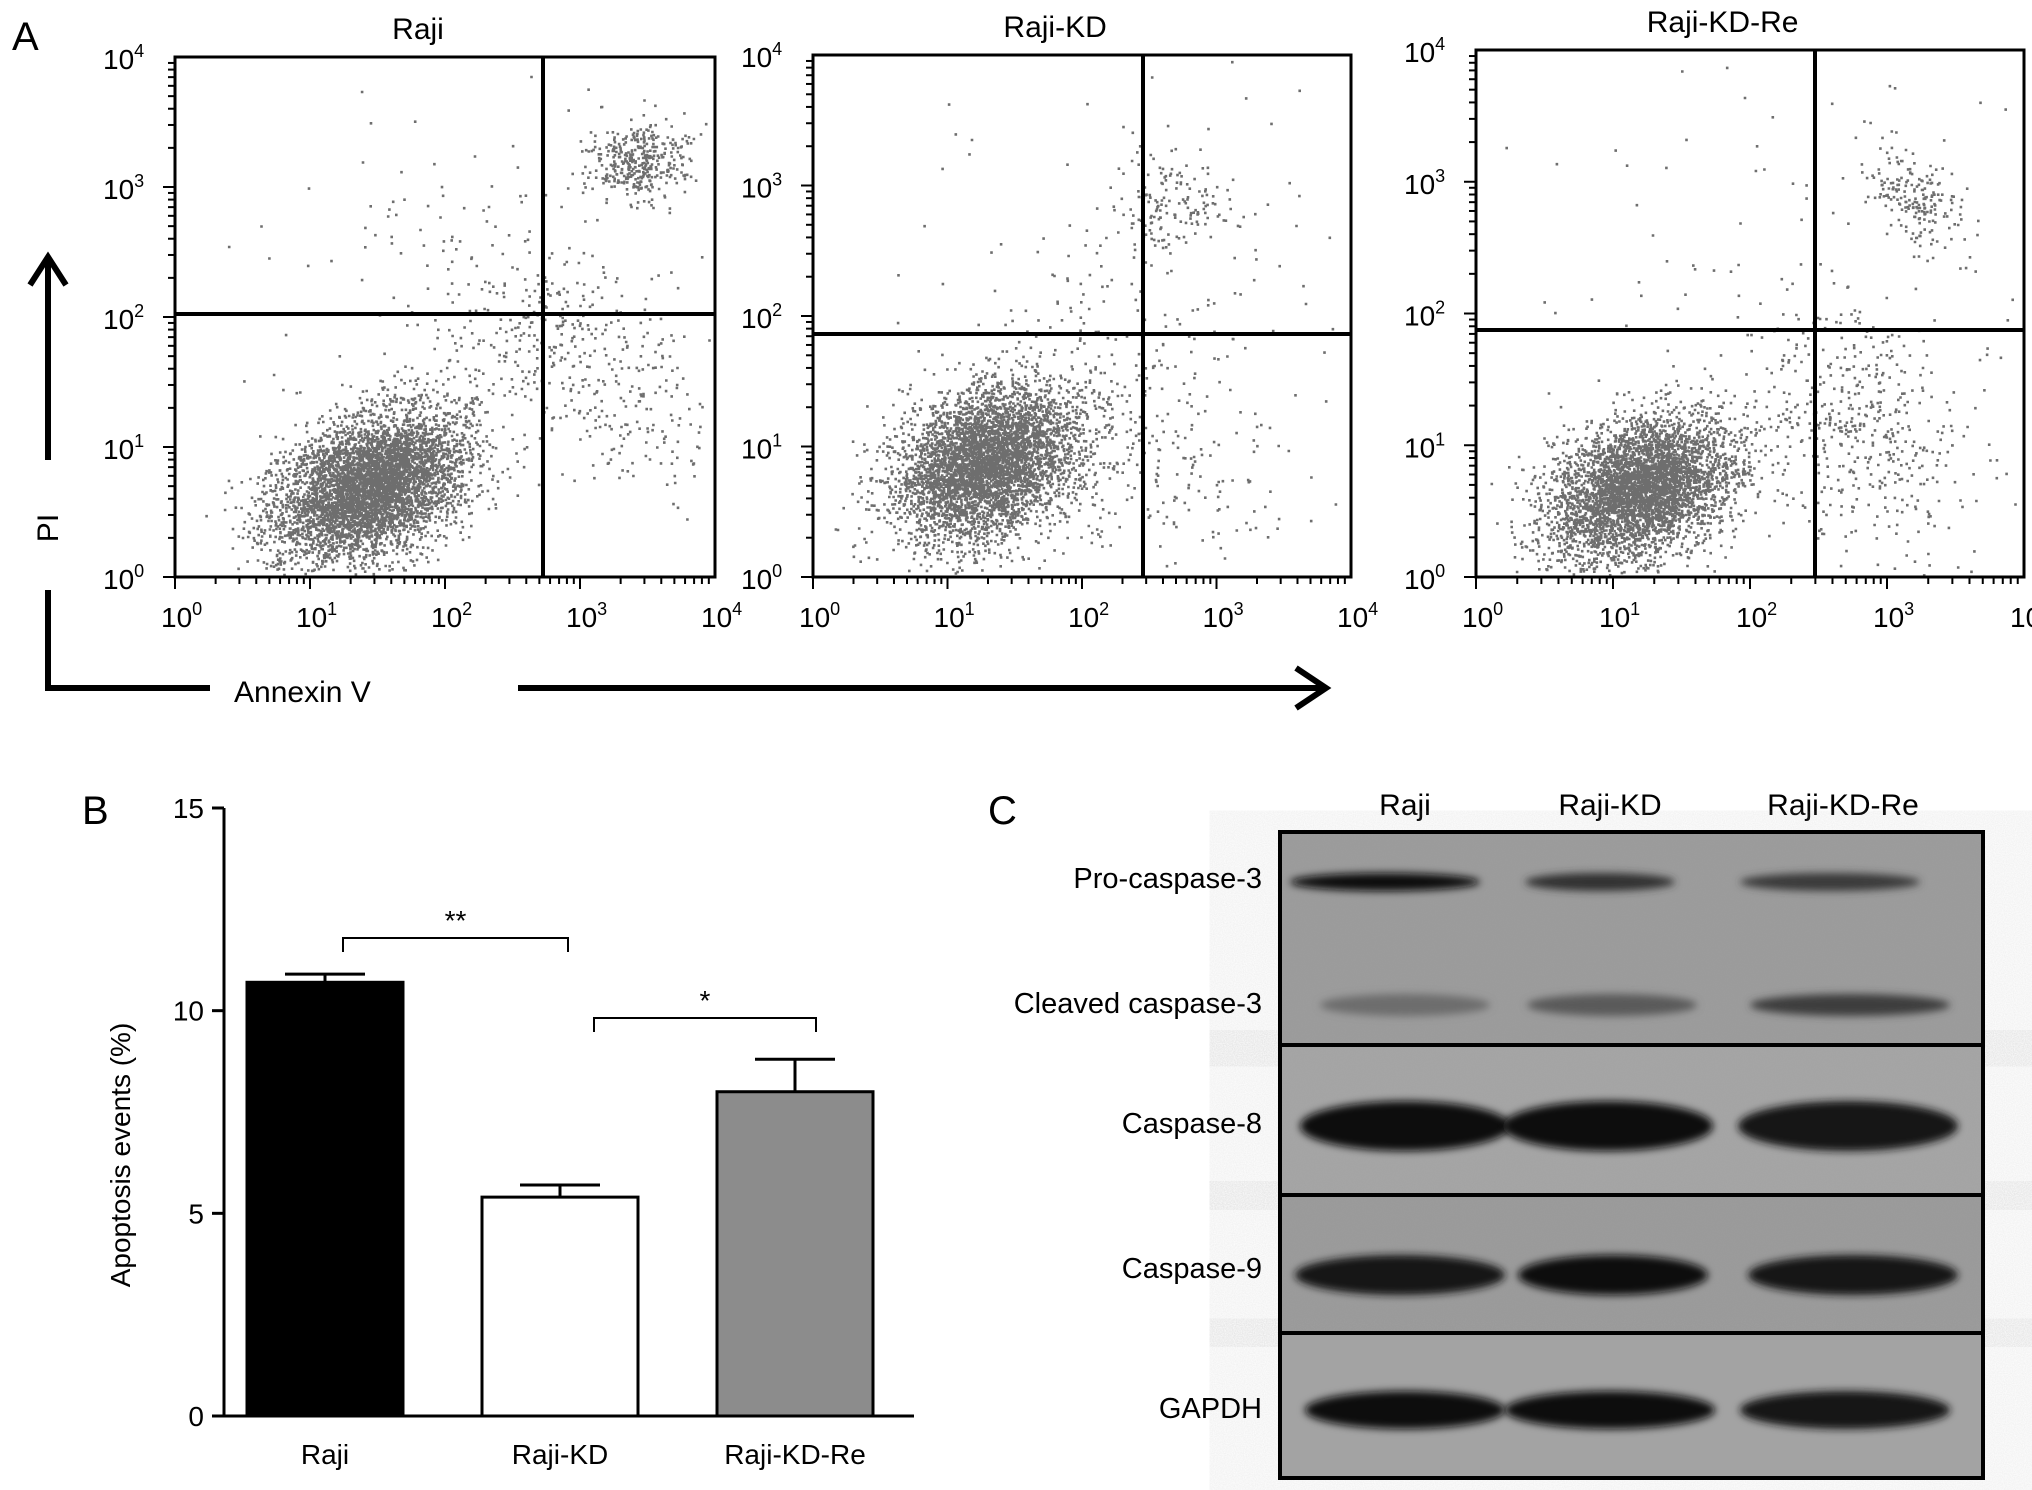 The height and width of the screenshot is (1490, 2032). Describe the element at coordinates (1609, 805) in the screenshot. I see `lane-label: Raji-KD` at that location.